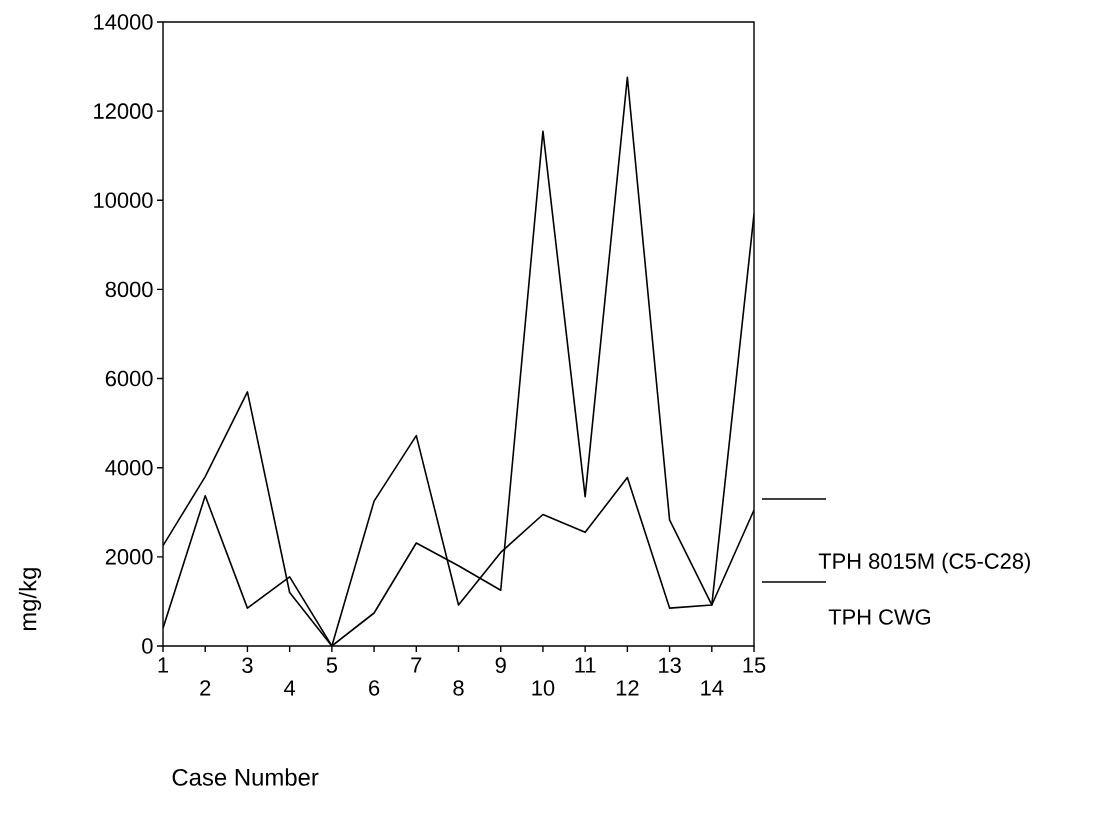 This screenshot has width=1109, height=825. I want to click on y-tick-label: 10000, so click(123, 200).